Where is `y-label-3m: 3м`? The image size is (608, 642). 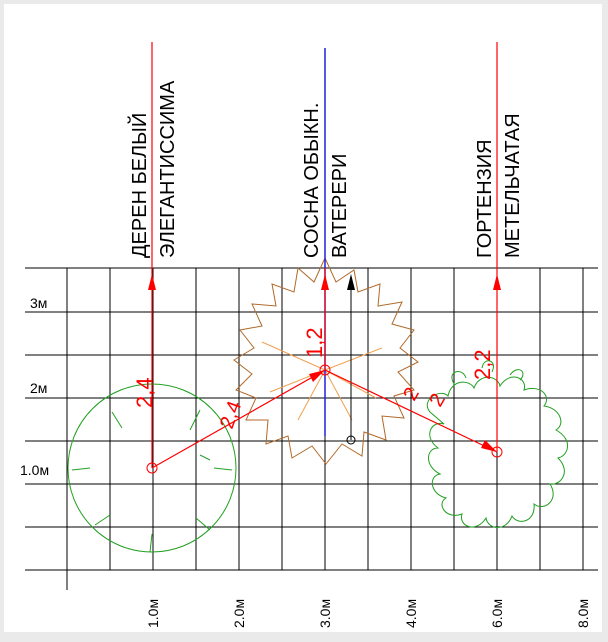
y-label-3m: 3м is located at coordinates (38, 303).